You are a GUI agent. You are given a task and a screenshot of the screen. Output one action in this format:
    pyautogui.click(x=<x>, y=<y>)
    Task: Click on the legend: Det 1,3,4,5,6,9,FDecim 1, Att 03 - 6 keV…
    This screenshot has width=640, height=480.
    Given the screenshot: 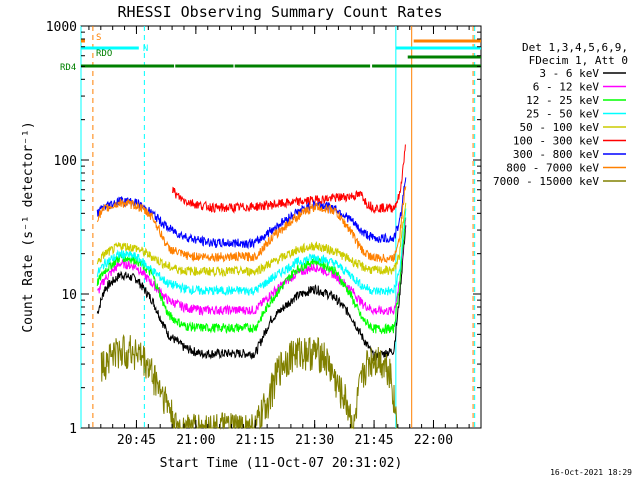 What is the action you would take?
    pyautogui.click(x=560, y=114)
    